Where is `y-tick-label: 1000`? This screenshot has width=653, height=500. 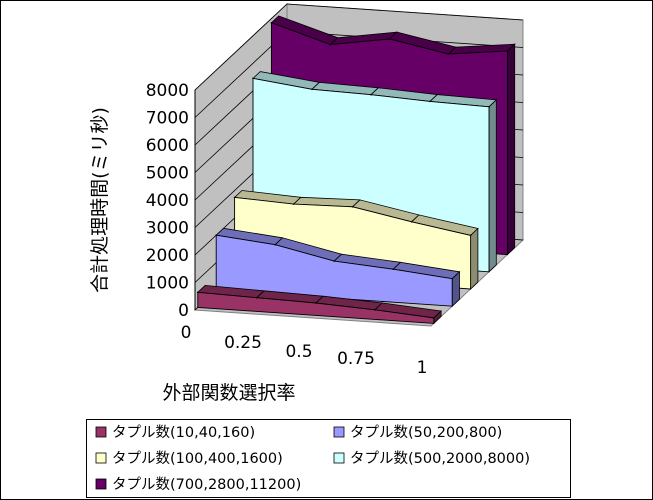
y-tick-label: 1000 is located at coordinates (167, 284).